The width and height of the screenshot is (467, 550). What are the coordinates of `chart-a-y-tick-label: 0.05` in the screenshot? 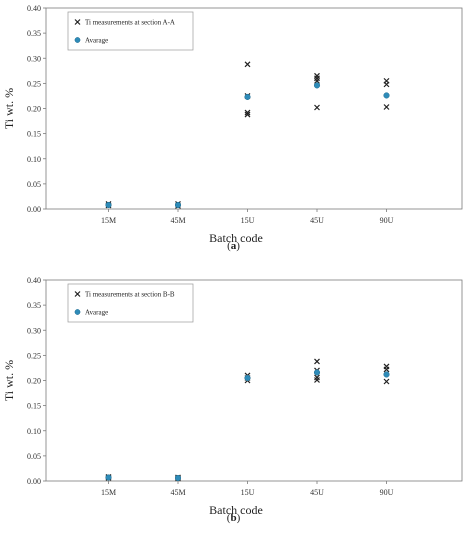 It's located at (34, 184).